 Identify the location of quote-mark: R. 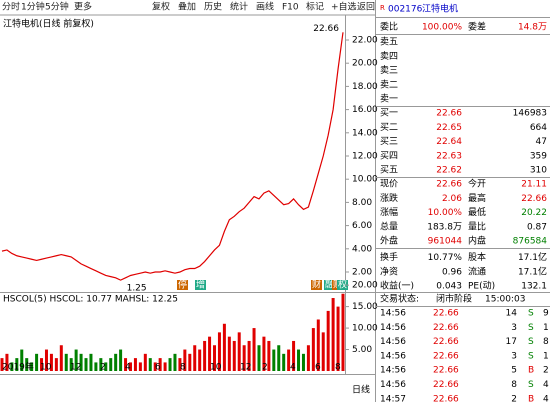
(382, 8).